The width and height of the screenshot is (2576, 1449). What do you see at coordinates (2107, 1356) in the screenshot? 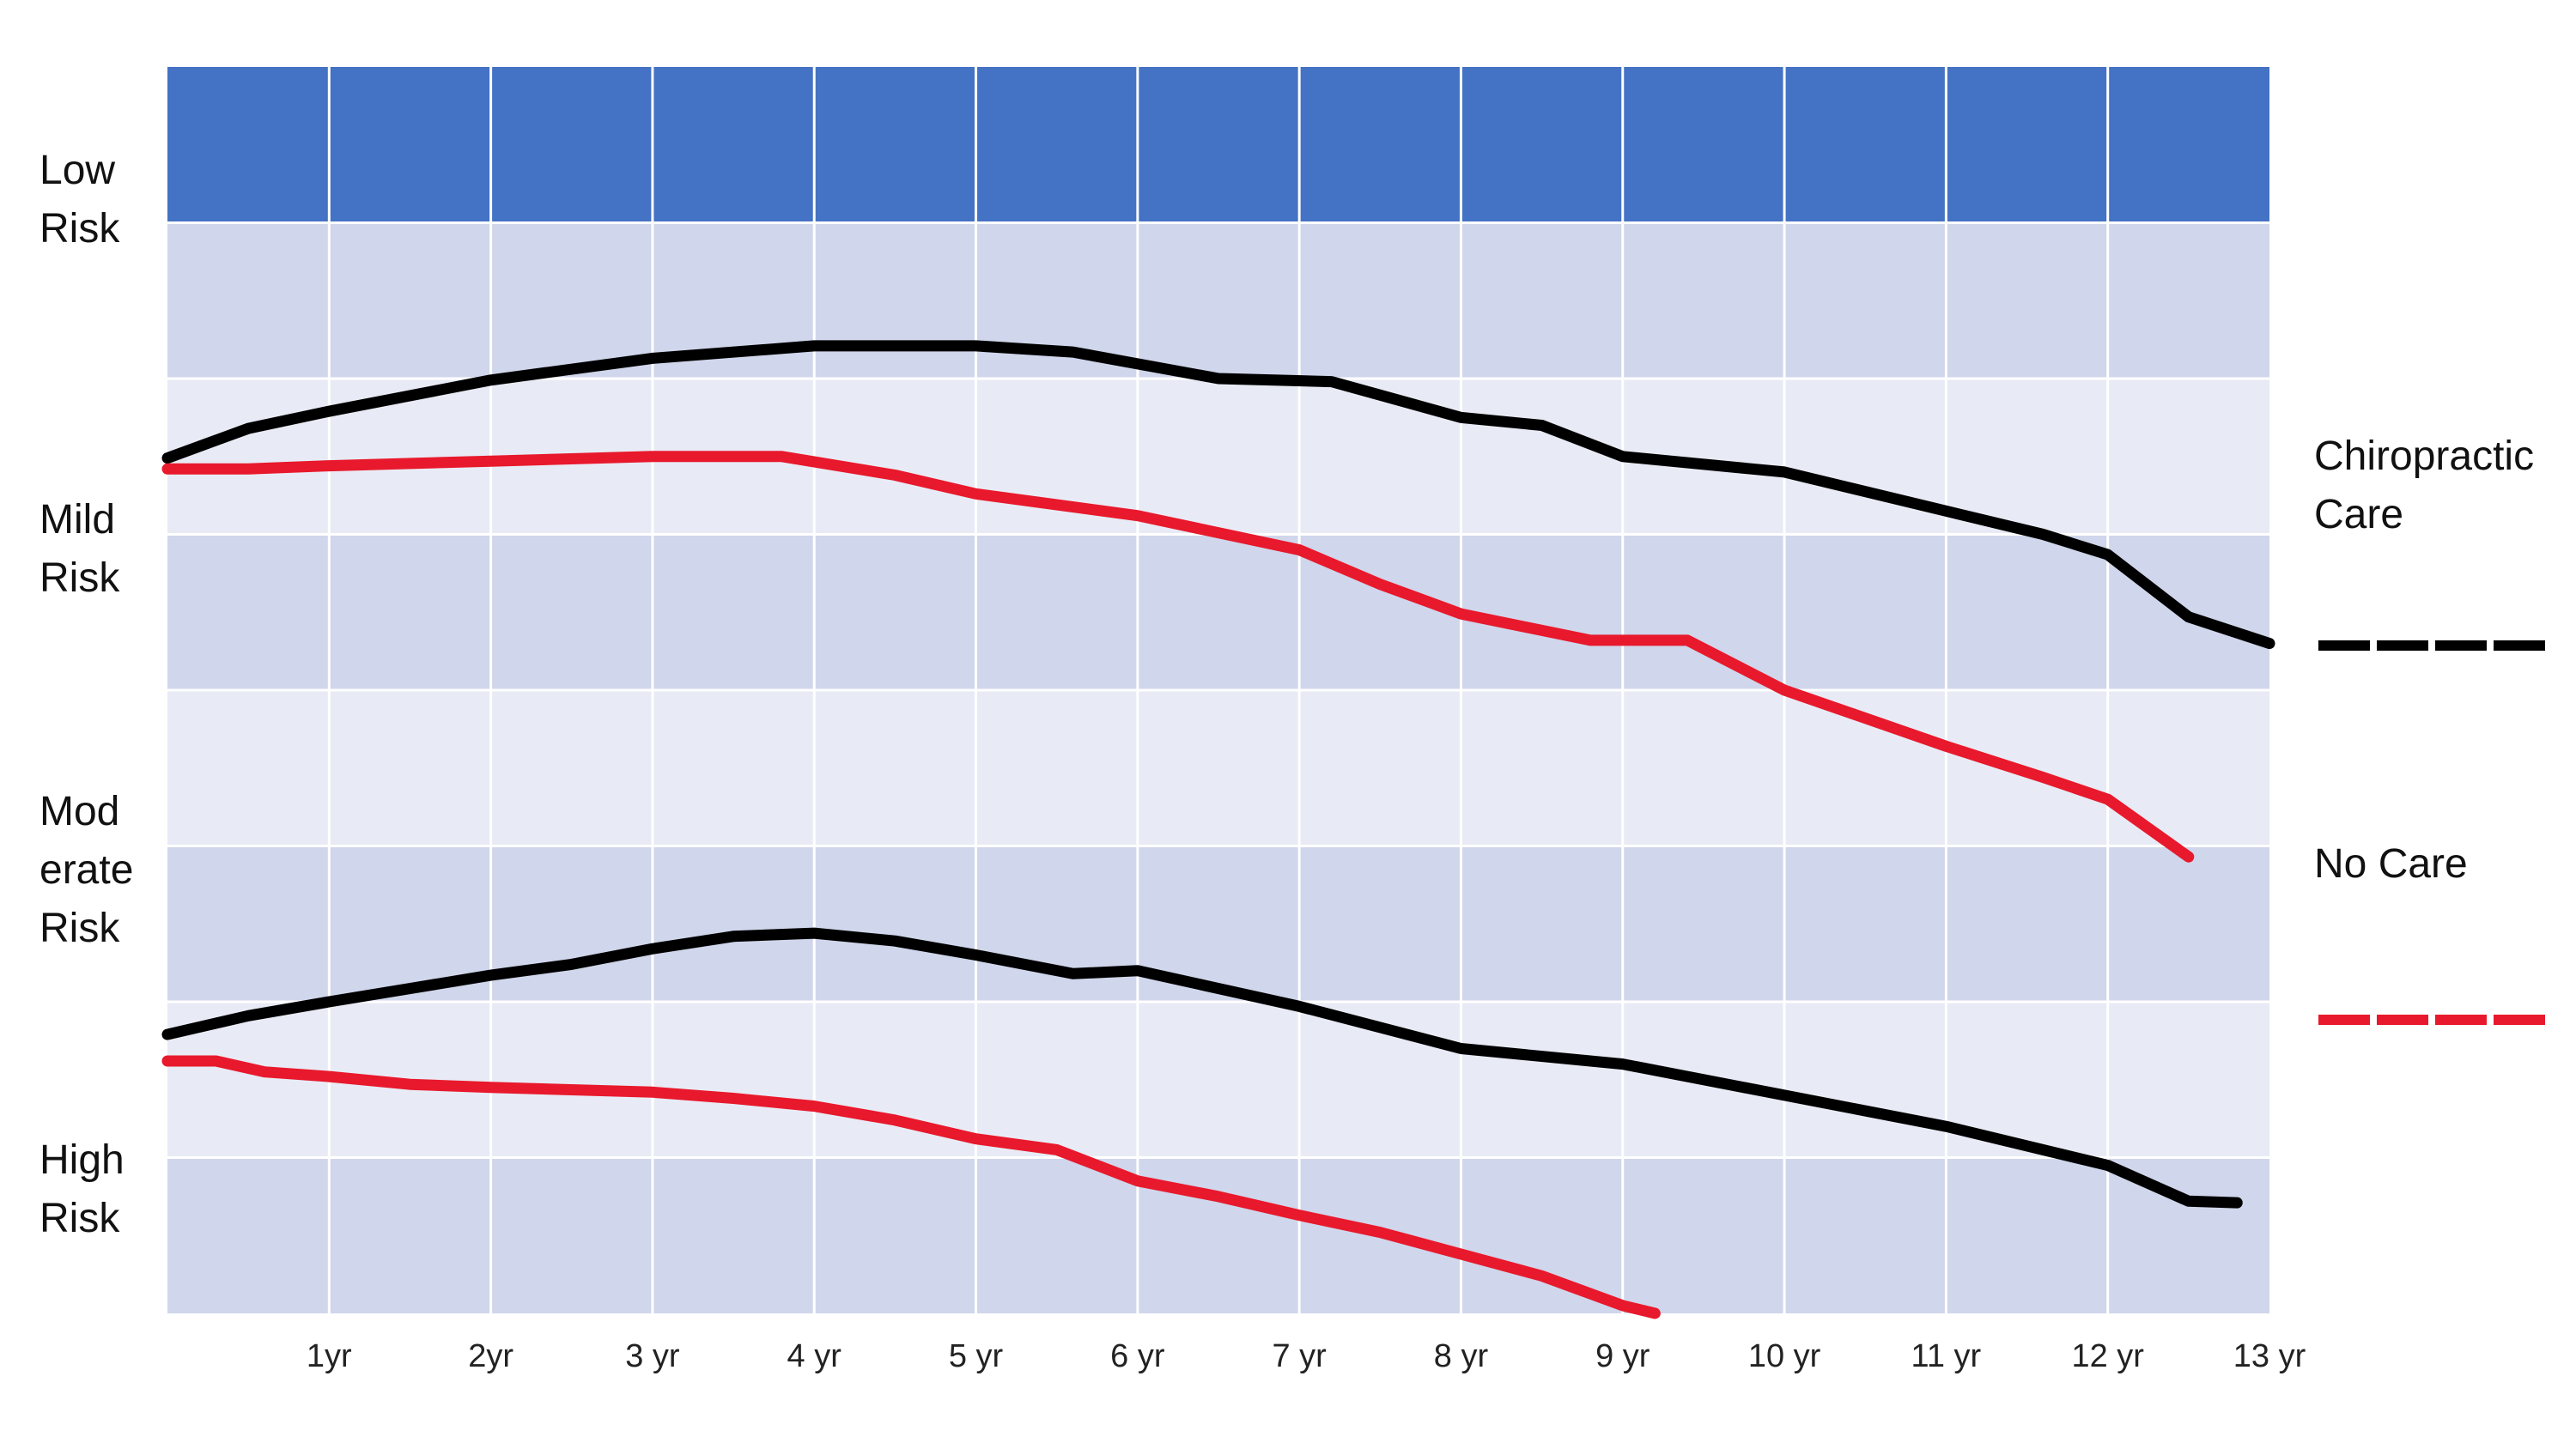
I see `x-tick-label: 12 yr` at bounding box center [2107, 1356].